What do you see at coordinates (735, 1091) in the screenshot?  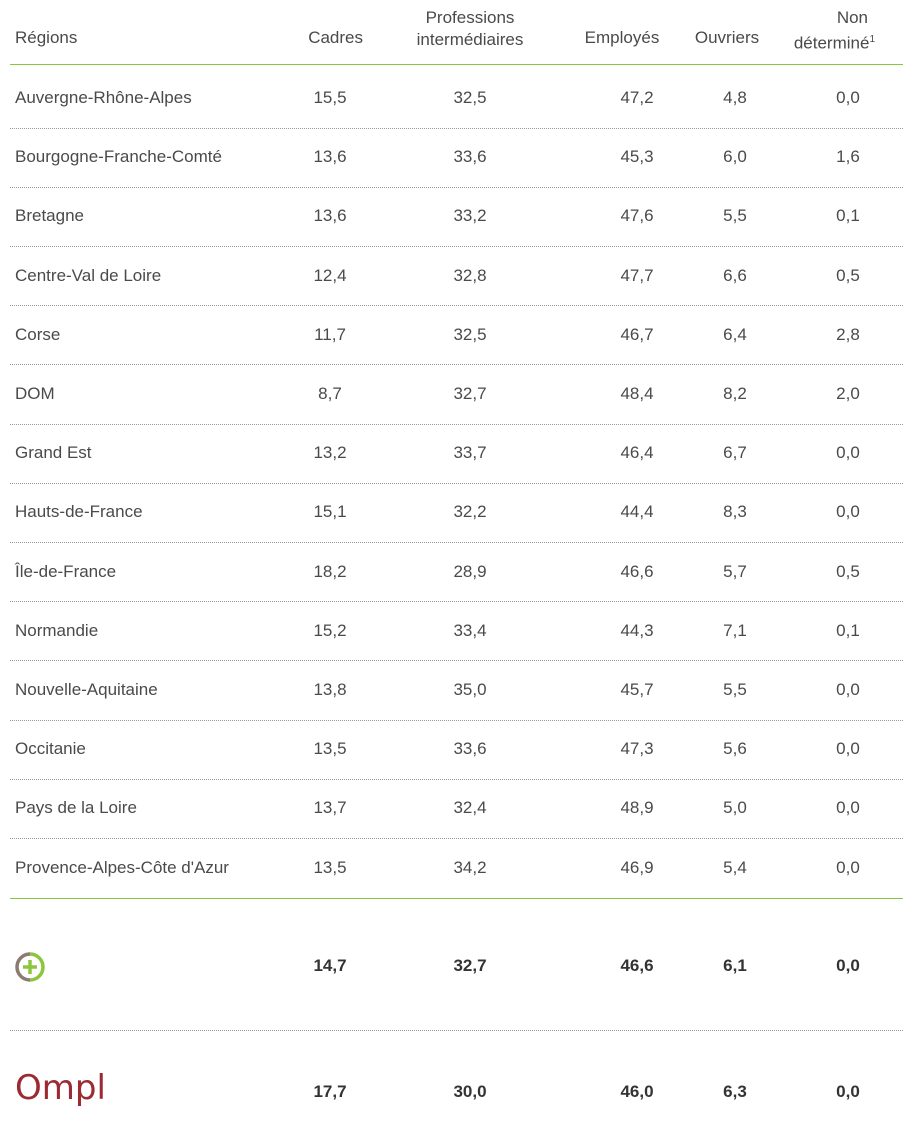 I see `total-cell: 6,3` at bounding box center [735, 1091].